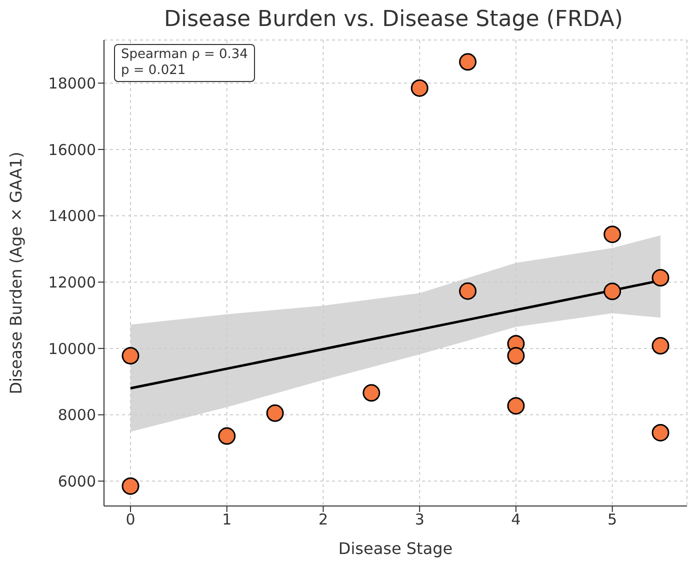  What do you see at coordinates (16, 273) in the screenshot?
I see `y-axis-title: Disease Burden (Age × GAA1)` at bounding box center [16, 273].